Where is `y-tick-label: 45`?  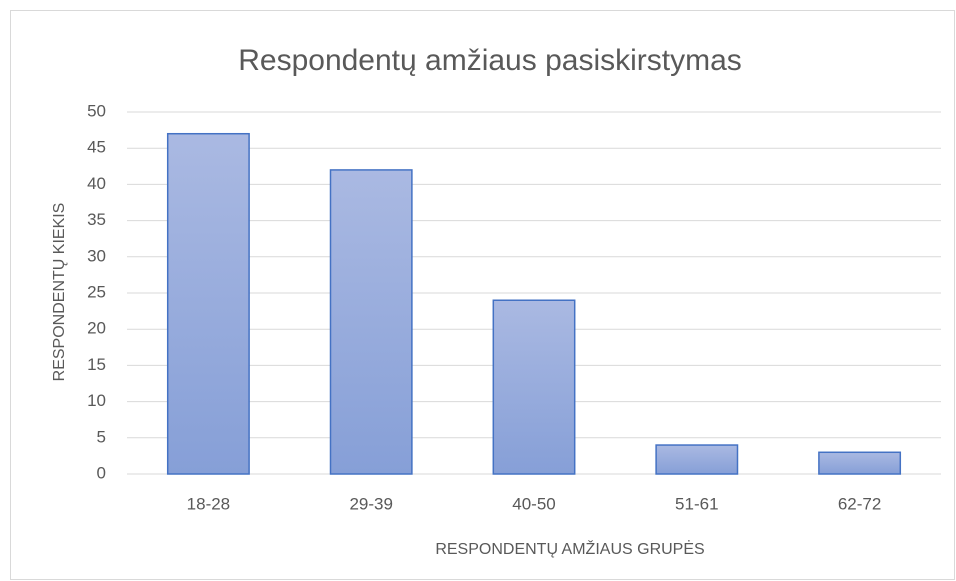 y-tick-label: 45 is located at coordinates (96, 147).